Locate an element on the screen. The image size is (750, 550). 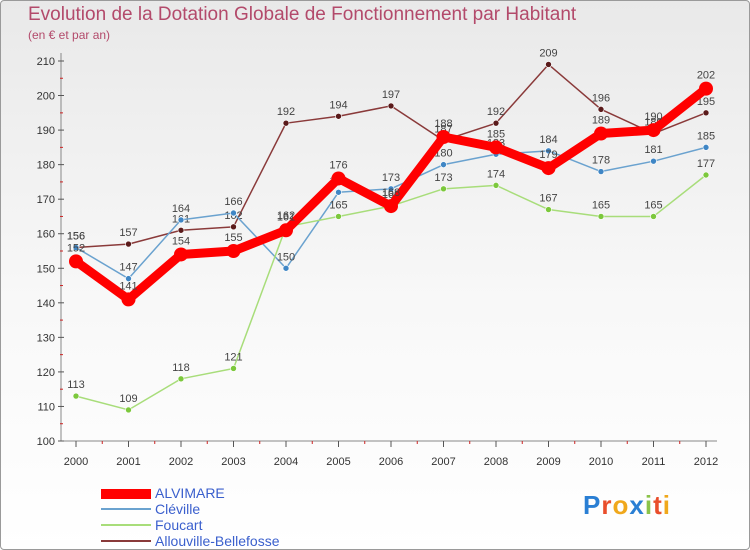
y-tick-label: 170 is located at coordinates (46, 200).